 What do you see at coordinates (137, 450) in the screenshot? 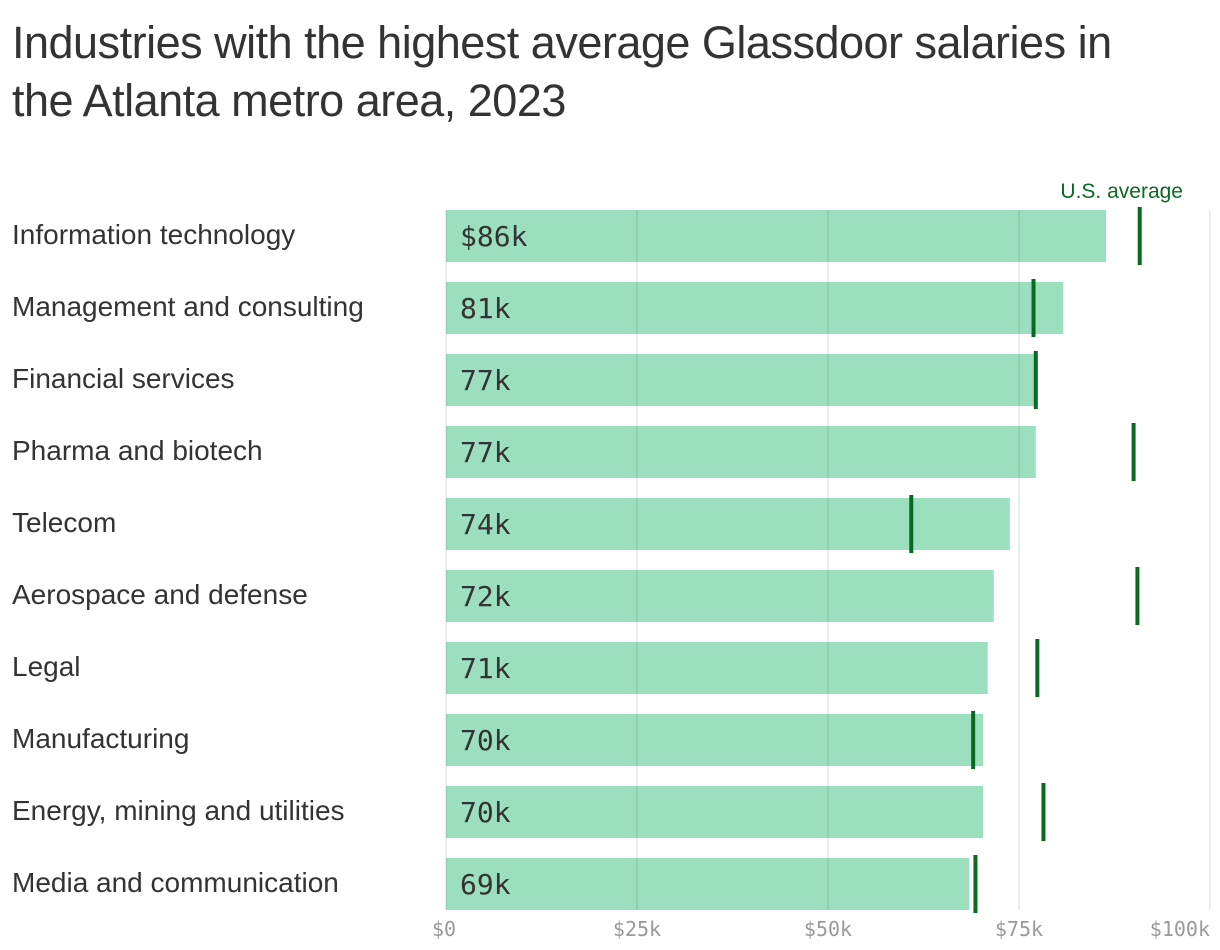
I see `category-label: Pharma and biotech` at bounding box center [137, 450].